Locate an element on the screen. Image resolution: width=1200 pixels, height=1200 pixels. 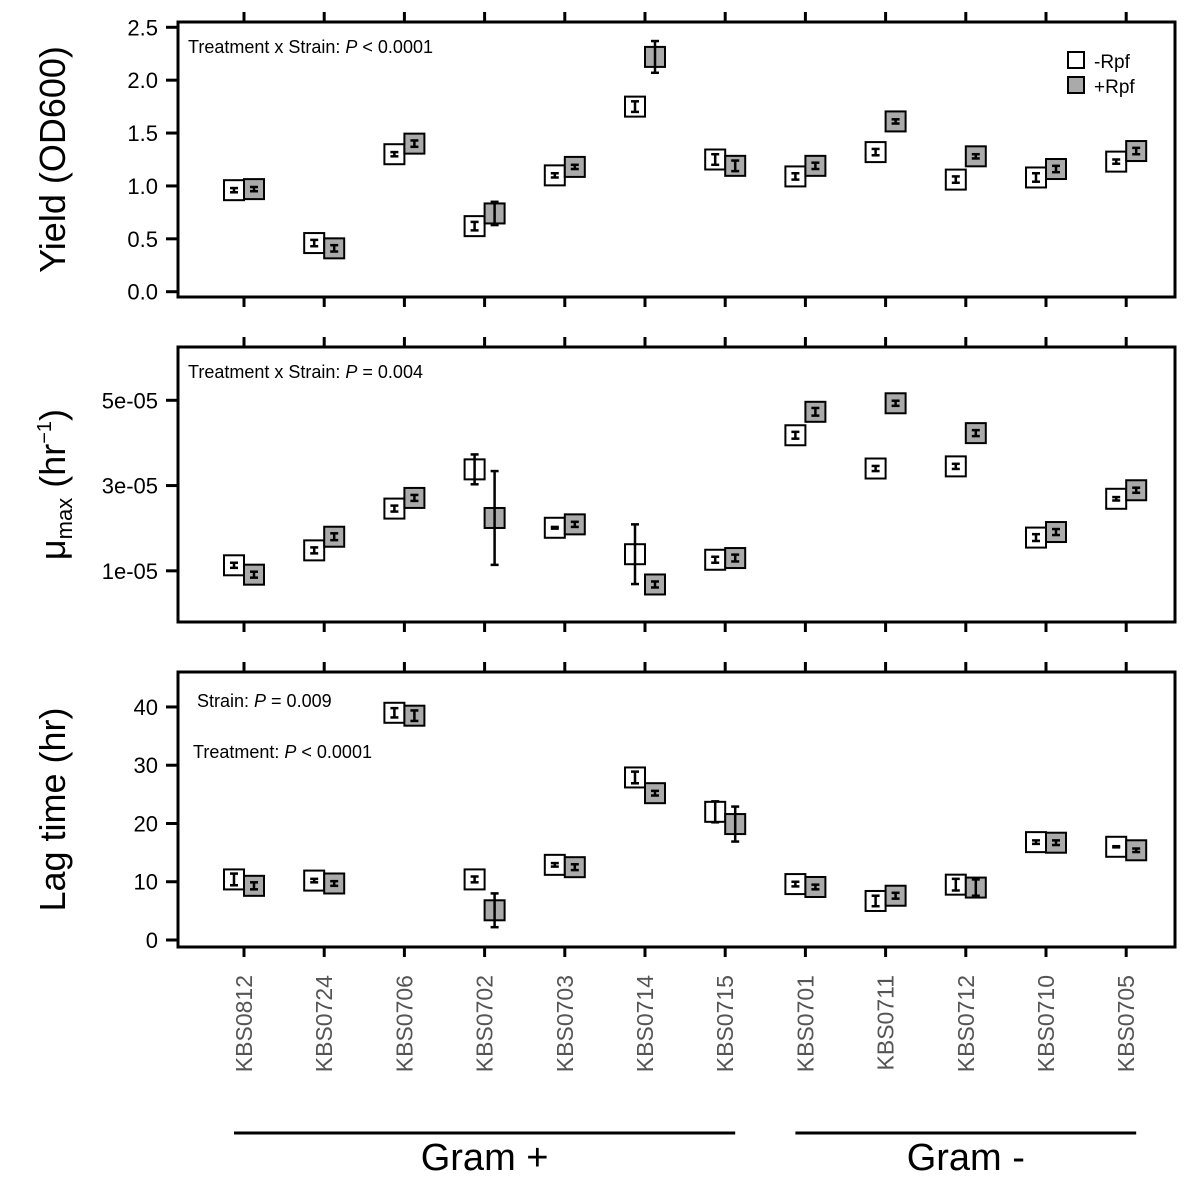
strain-label: KBS0705 is located at coordinates (1126, 1023).